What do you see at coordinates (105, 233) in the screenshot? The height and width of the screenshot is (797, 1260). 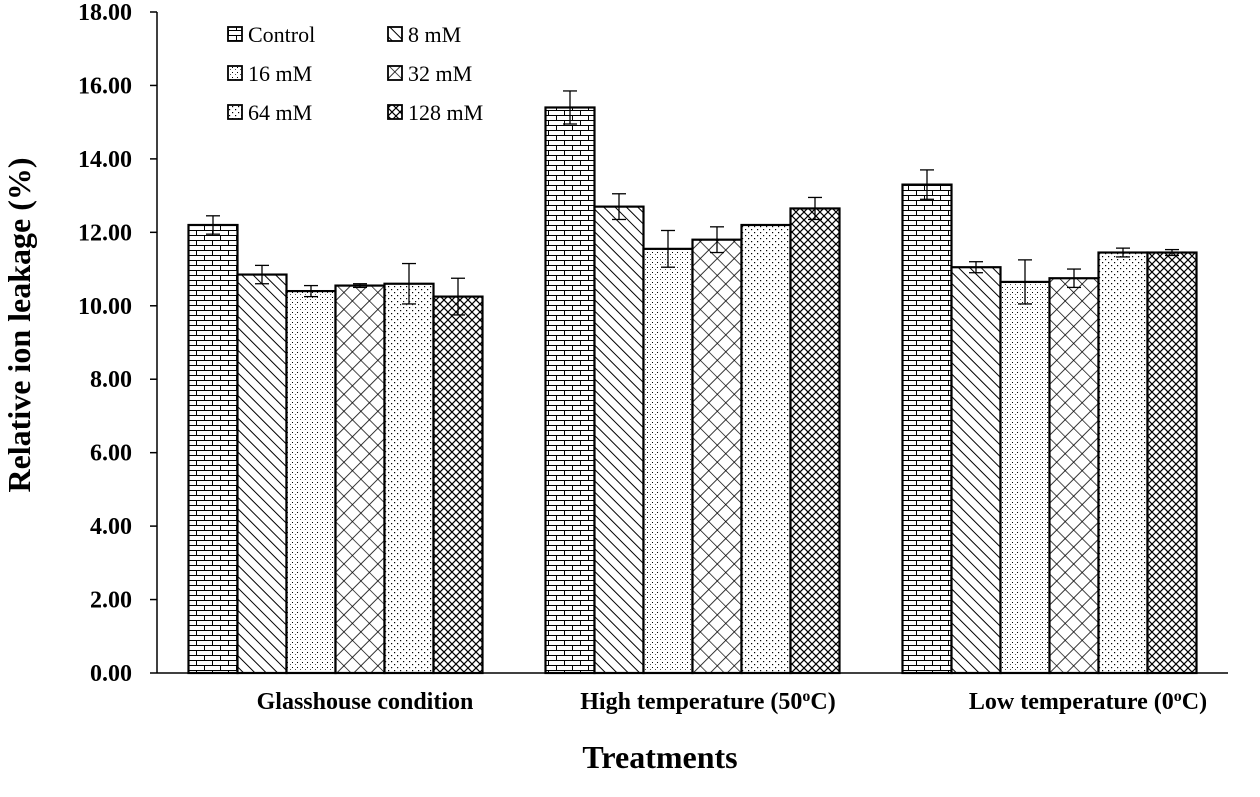 I see `y-tick-label: 12.00` at bounding box center [105, 233].